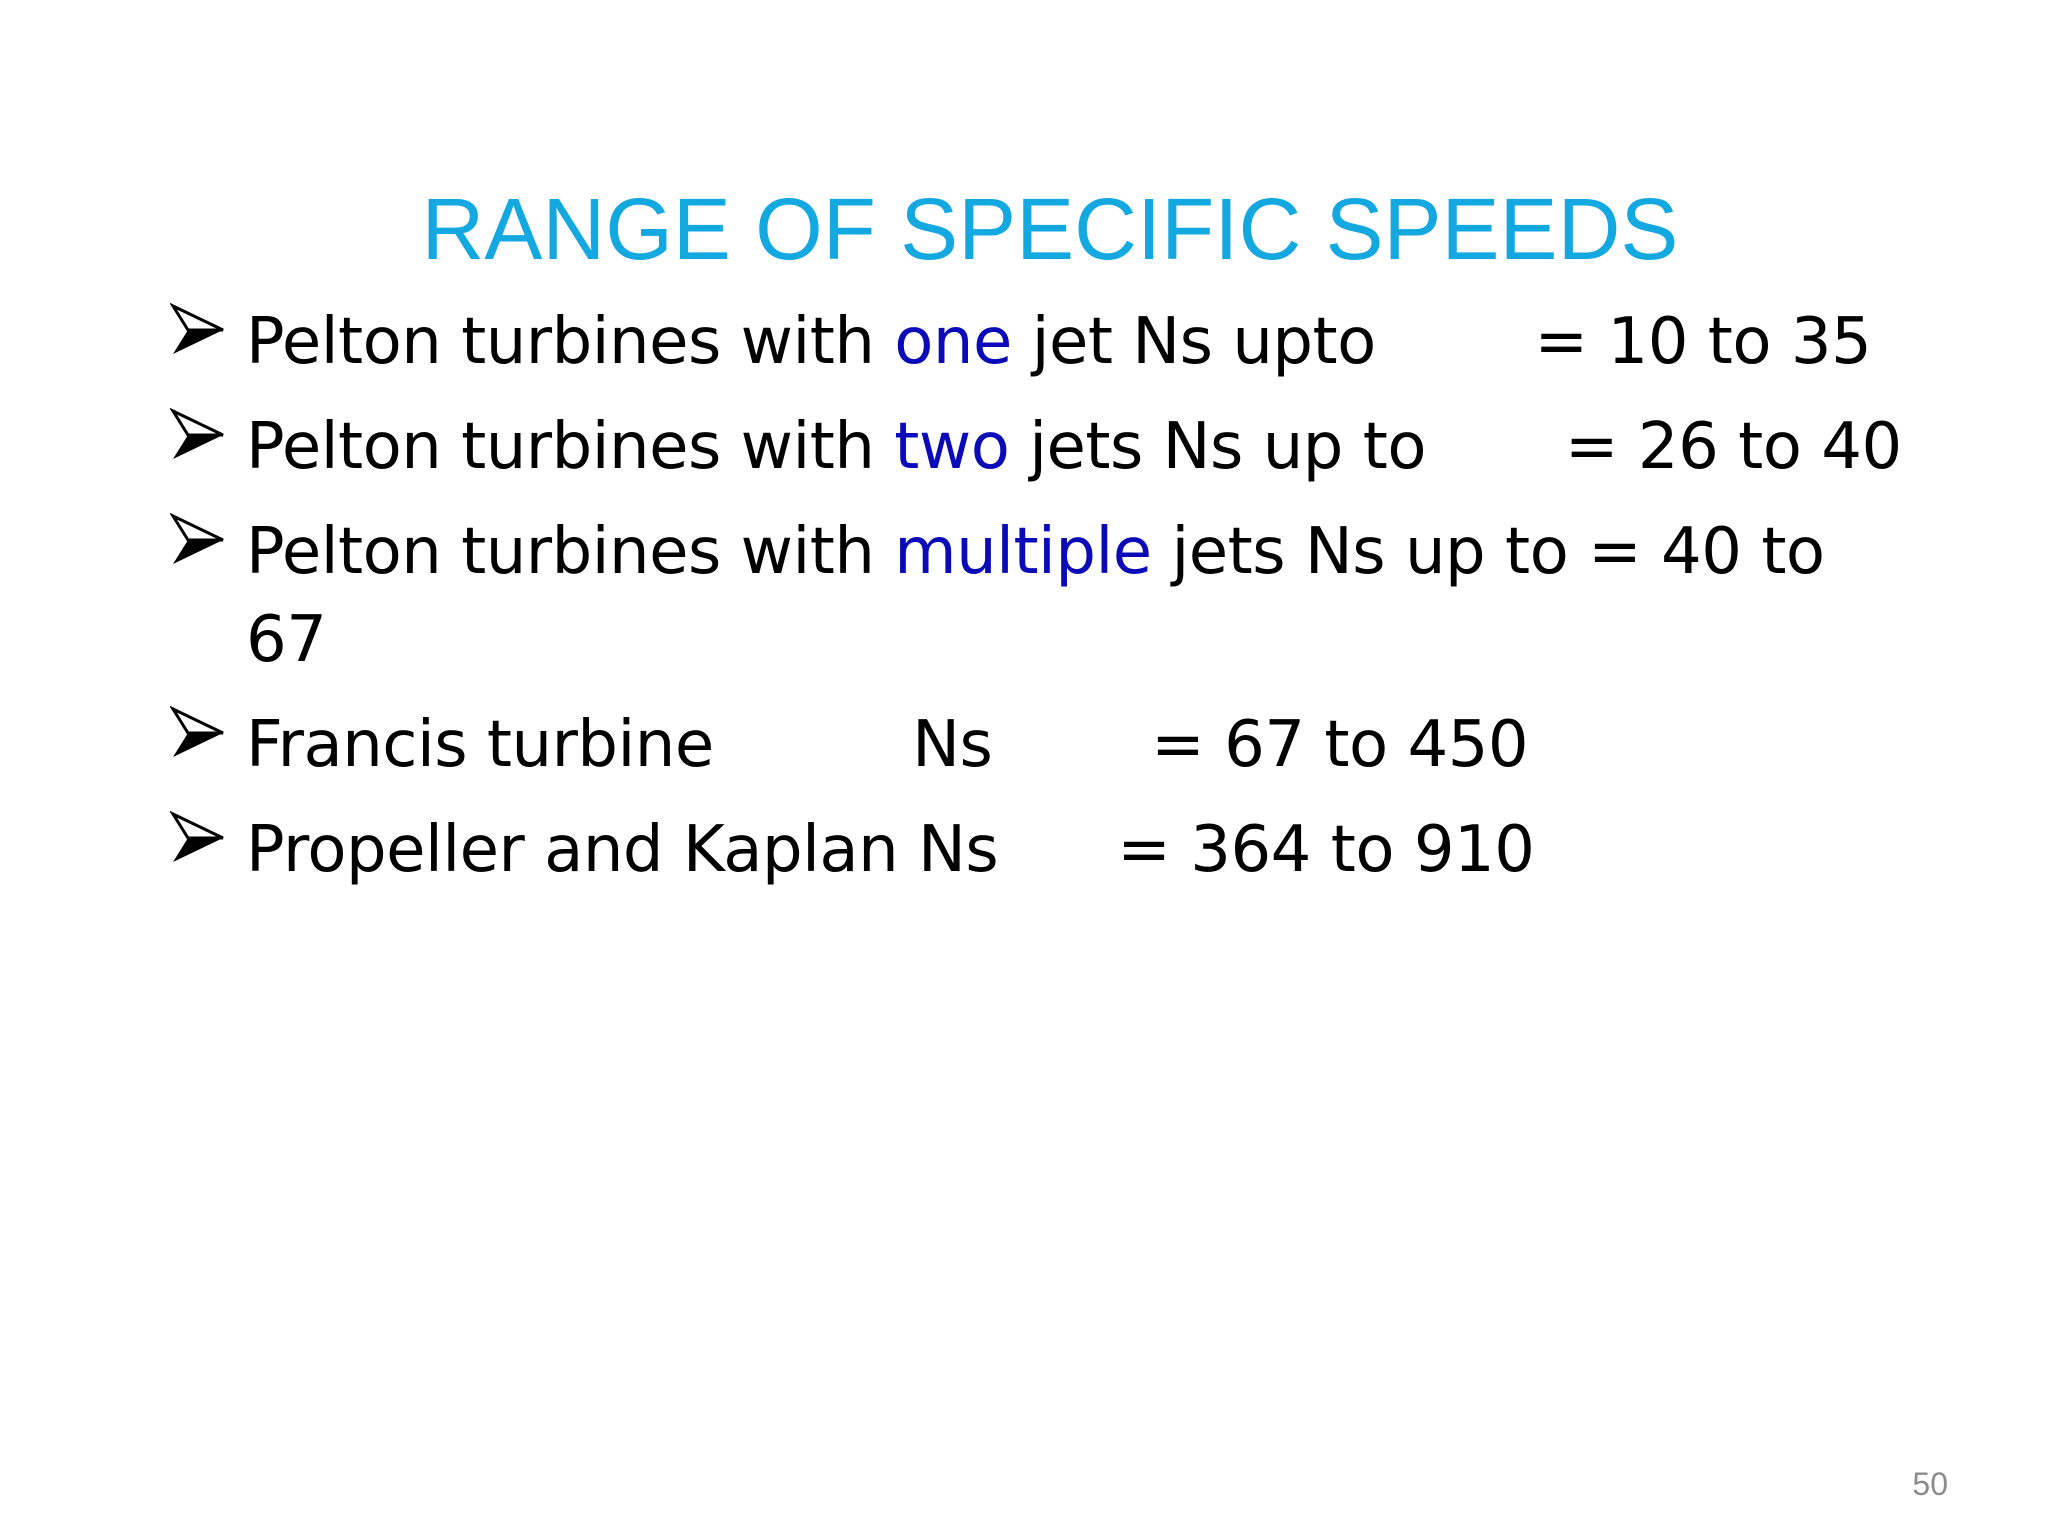  What do you see at coordinates (1023, 552) in the screenshot?
I see `highlighted-word: multiple` at bounding box center [1023, 552].